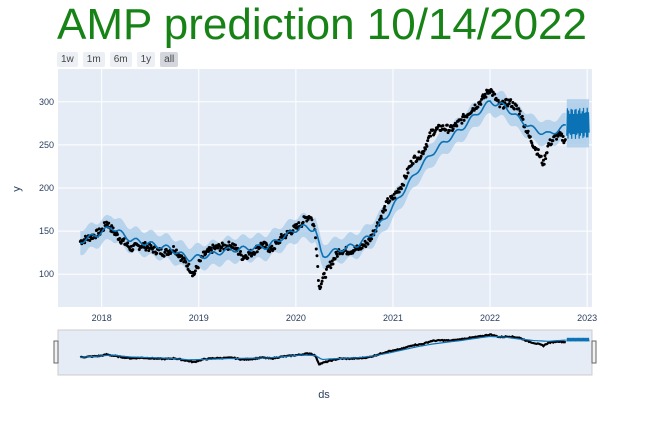 This screenshot has height=433, width=650. I want to click on range-slider-right-handle, so click(594, 352).